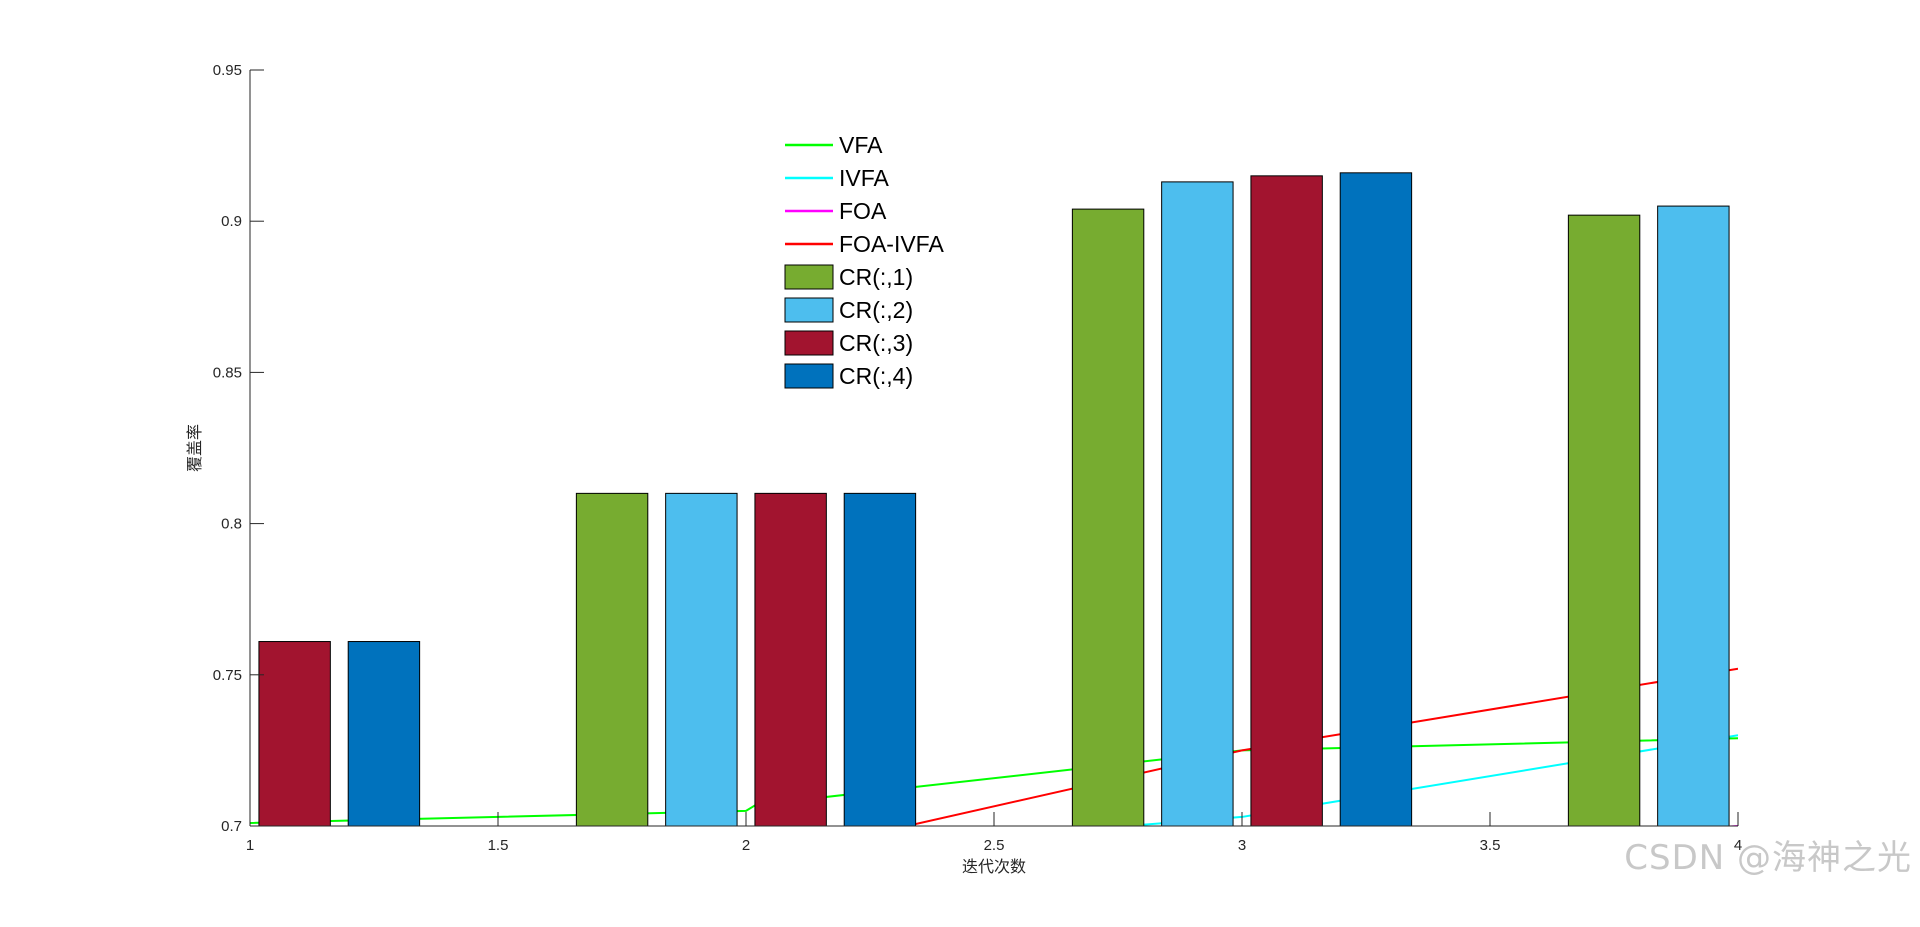  Describe the element at coordinates (498, 845) in the screenshot. I see `x-tick-label: 1.5` at that location.